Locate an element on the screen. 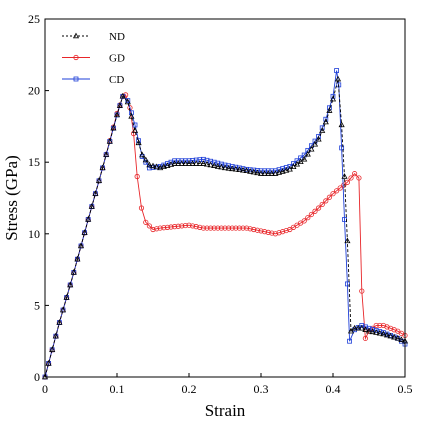 This screenshot has height=428, width=425. x-tick-label: 0.3 is located at coordinates (261, 389).